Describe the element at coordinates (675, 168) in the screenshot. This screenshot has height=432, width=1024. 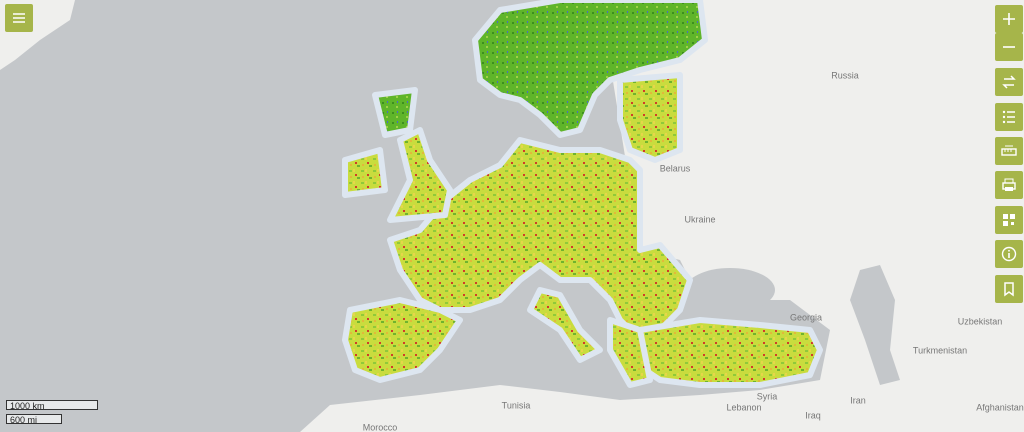
I see `place-label: Belarus` at that location.